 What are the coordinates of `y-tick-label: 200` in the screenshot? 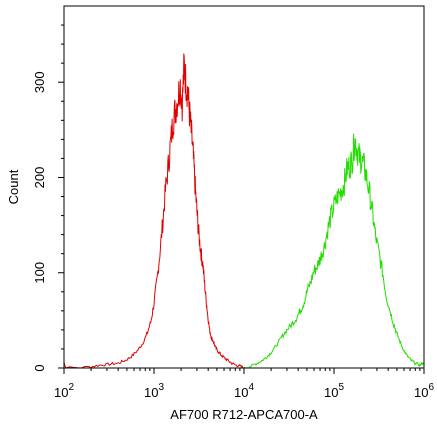 It's located at (39, 178).